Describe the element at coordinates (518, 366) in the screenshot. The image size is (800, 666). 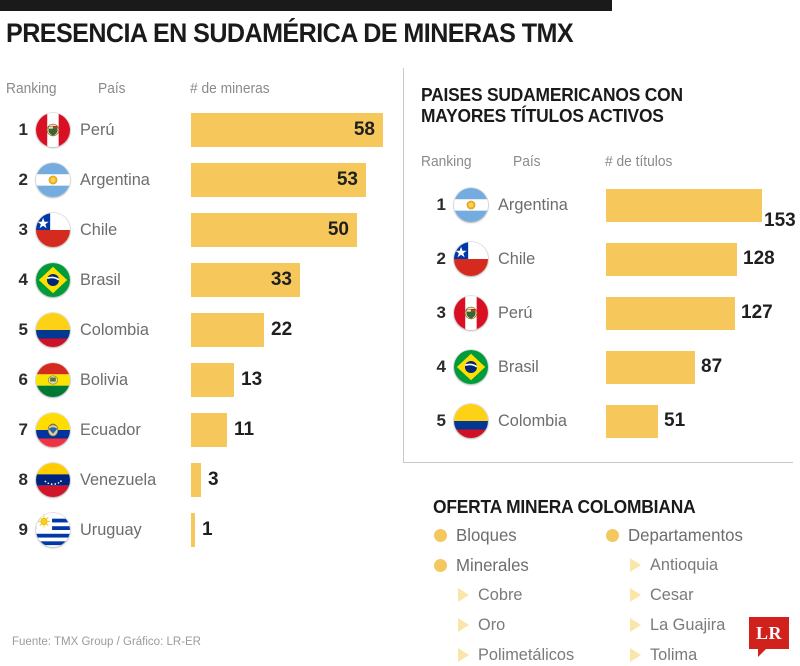
I see `country-name: Brasil` at that location.